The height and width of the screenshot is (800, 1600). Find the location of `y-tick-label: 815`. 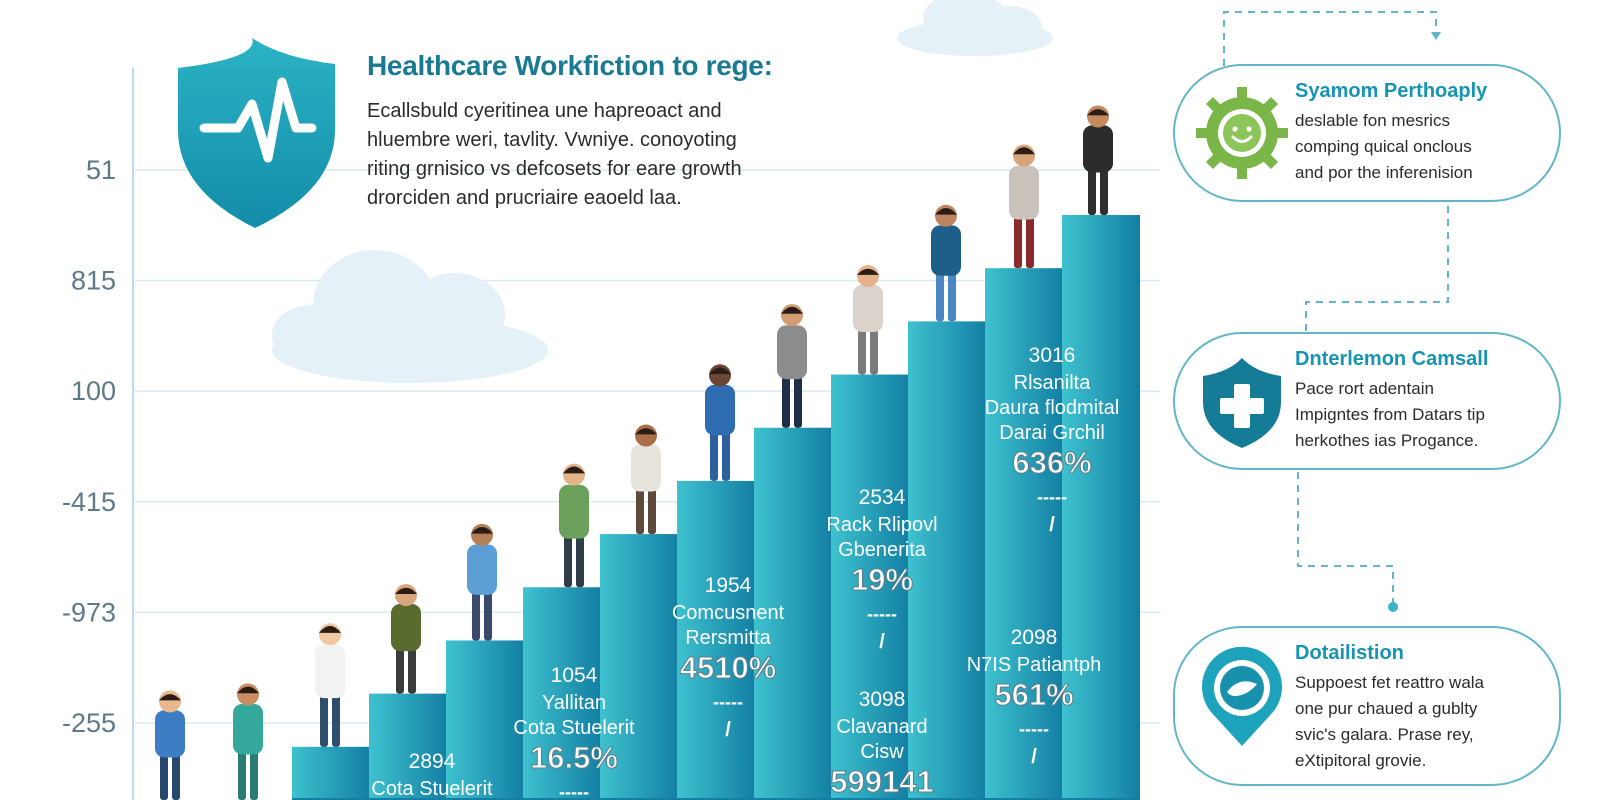

y-tick-label: 815 is located at coordinates (93, 281).